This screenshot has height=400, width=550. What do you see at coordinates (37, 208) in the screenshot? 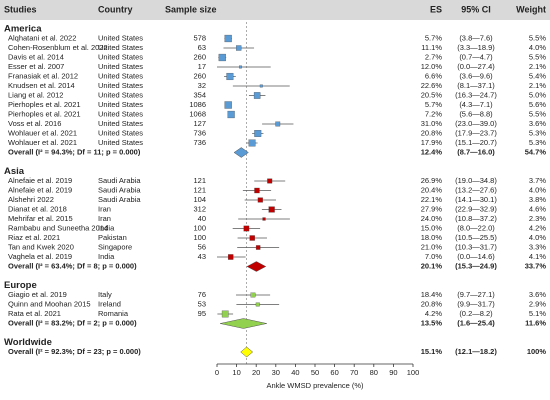
I see `study-name: Dianat et al. 2018` at bounding box center [37, 208].